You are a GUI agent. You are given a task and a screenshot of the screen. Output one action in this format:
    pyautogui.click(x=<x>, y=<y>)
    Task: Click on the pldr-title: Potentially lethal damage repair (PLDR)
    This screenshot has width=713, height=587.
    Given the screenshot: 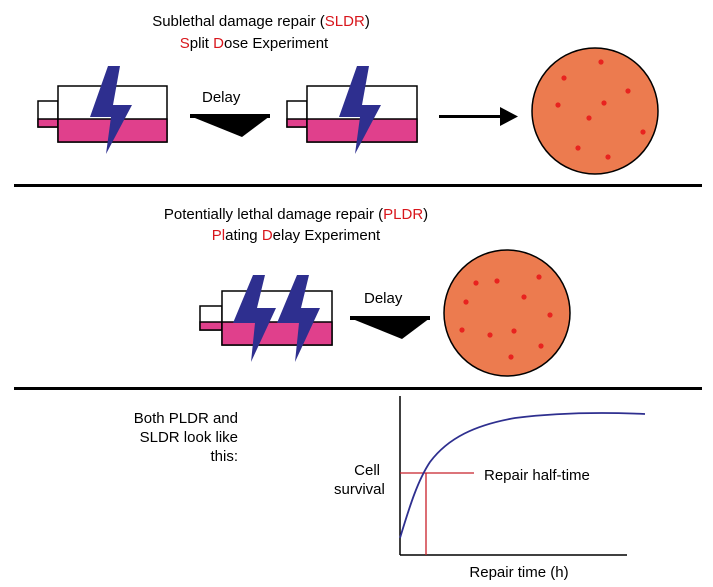 What is the action you would take?
    pyautogui.click(x=296, y=214)
    